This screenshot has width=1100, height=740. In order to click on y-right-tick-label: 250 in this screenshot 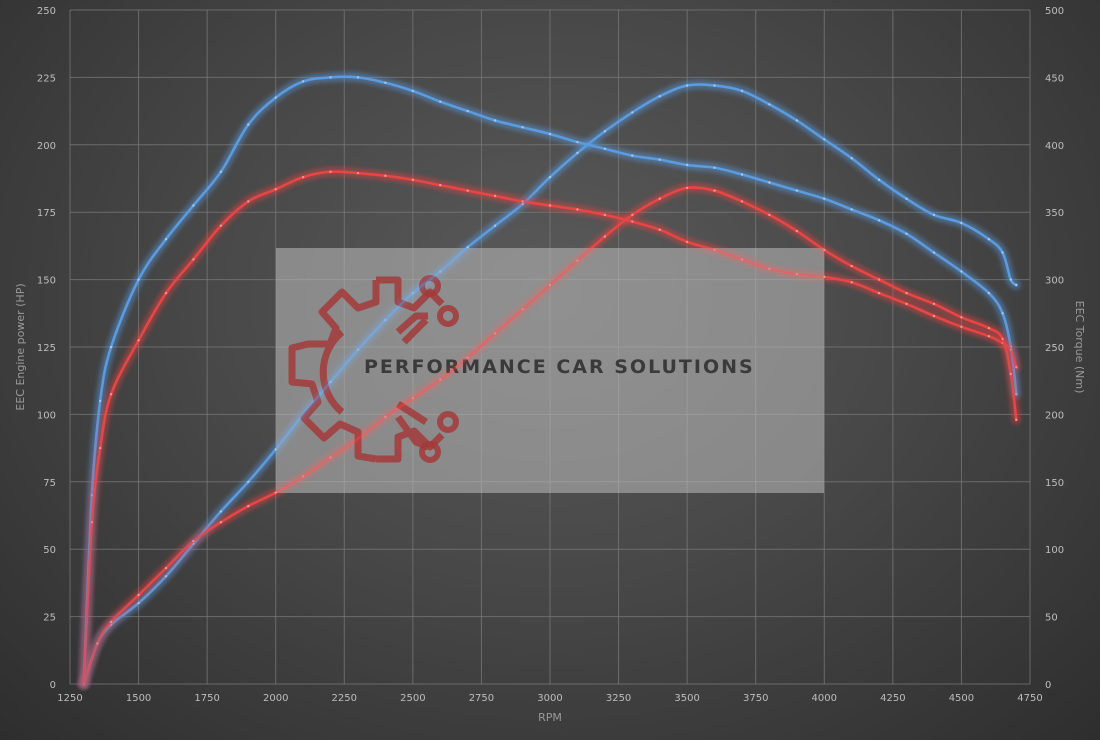, I will do `click(1054, 348)`.